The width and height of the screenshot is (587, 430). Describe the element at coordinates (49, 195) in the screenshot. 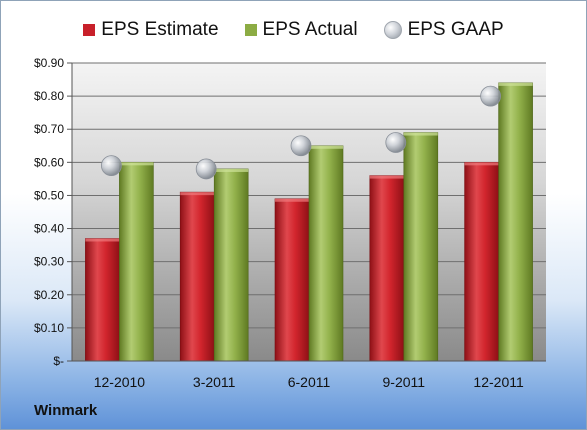

I see `y-tick-label: $0.50` at that location.